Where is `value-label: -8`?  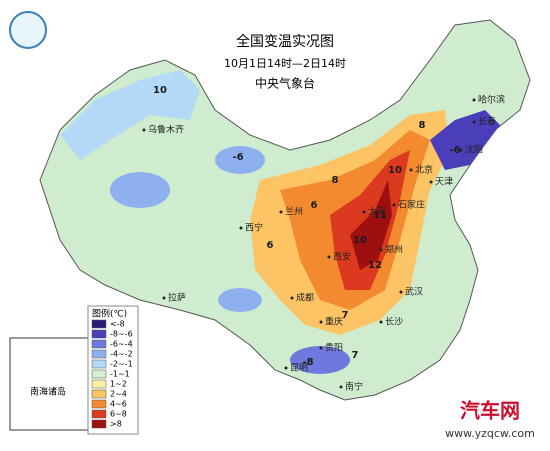
value-label: -8 is located at coordinates (307, 362).